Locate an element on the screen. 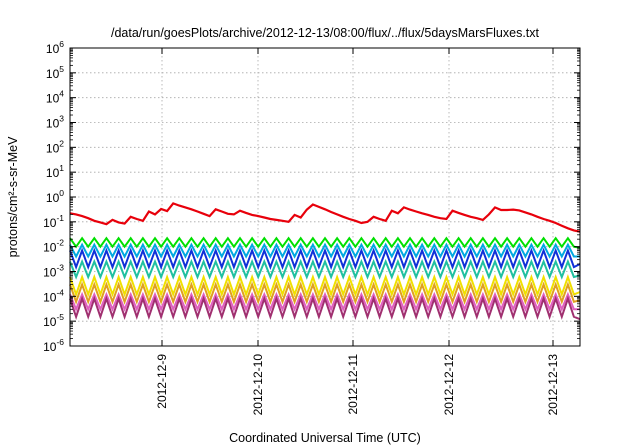 The image size is (640, 448). y-tick-label: 10⁻⁴ is located at coordinates (53, 295).